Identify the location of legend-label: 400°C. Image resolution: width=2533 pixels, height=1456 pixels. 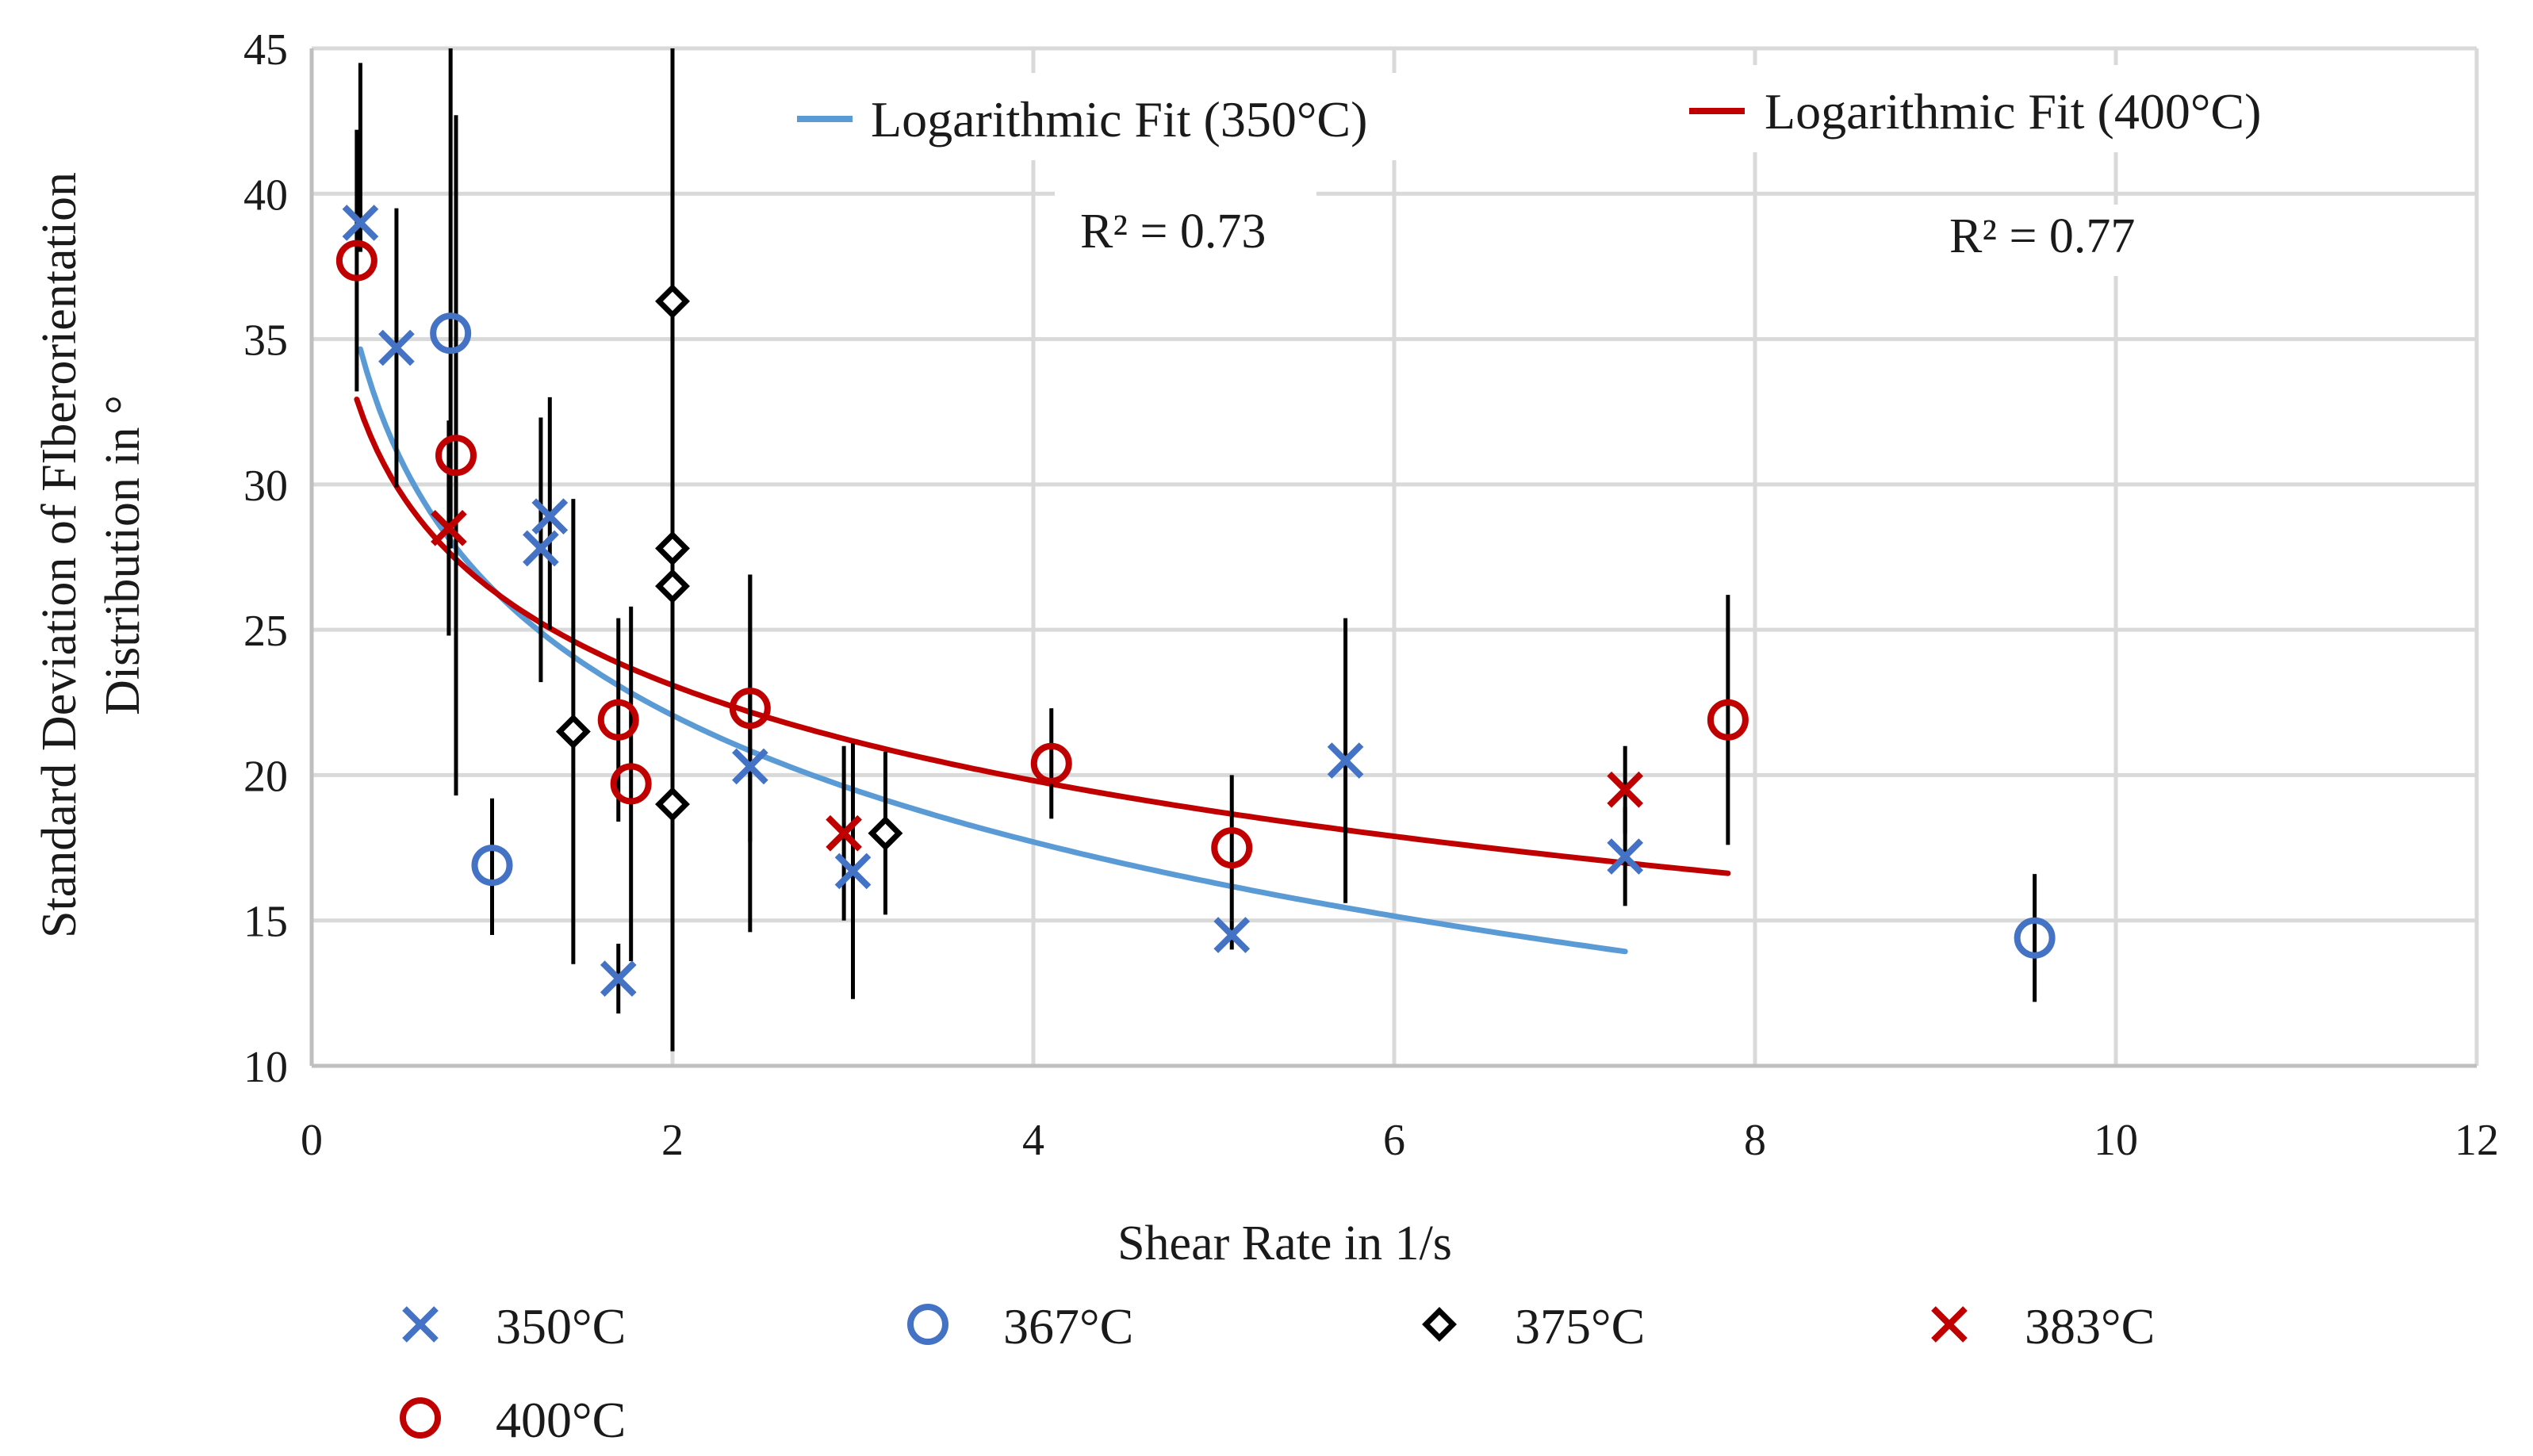
(561, 1420).